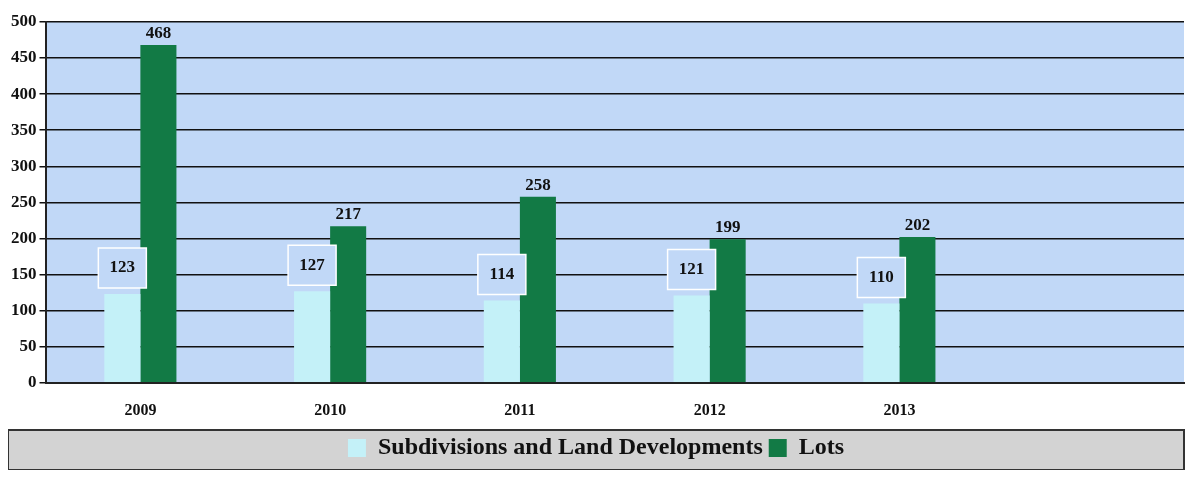 Image resolution: width=1196 pixels, height=479 pixels. What do you see at coordinates (348, 214) in the screenshot?
I see `data-label: 217` at bounding box center [348, 214].